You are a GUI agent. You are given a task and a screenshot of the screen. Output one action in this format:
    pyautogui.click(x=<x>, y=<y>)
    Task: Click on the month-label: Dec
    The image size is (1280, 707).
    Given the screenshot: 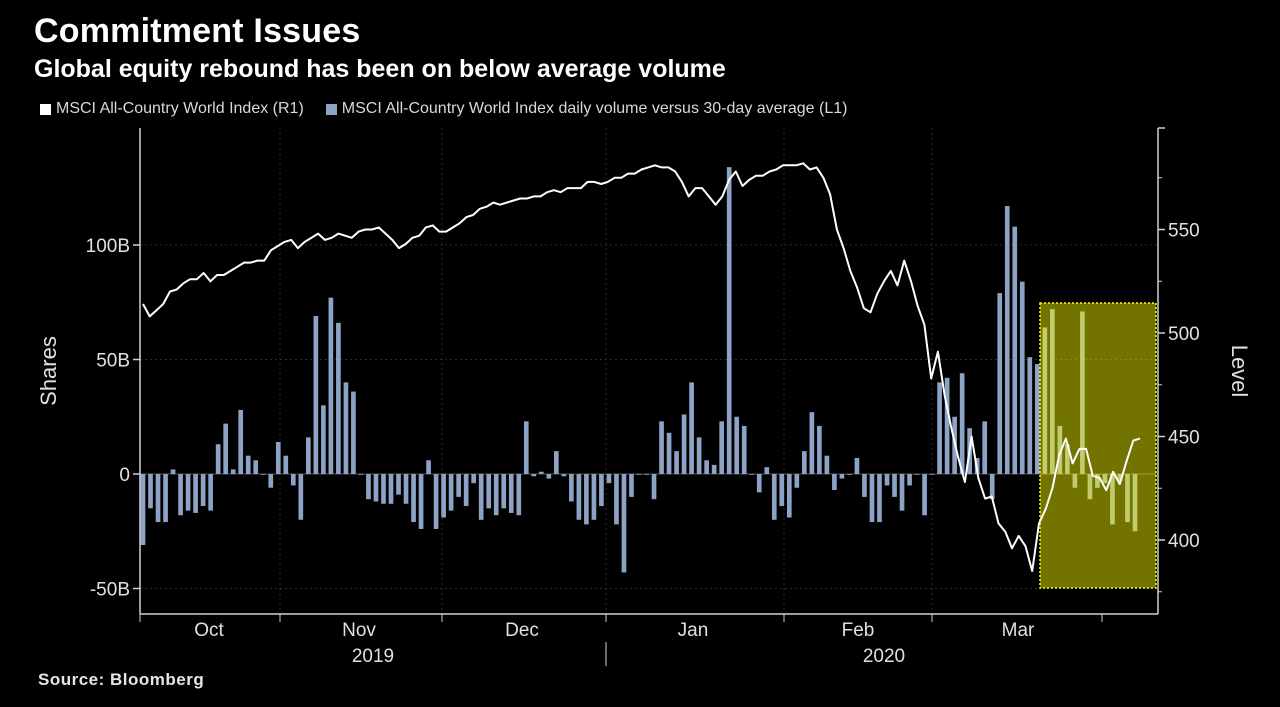 What is the action you would take?
    pyautogui.click(x=522, y=630)
    